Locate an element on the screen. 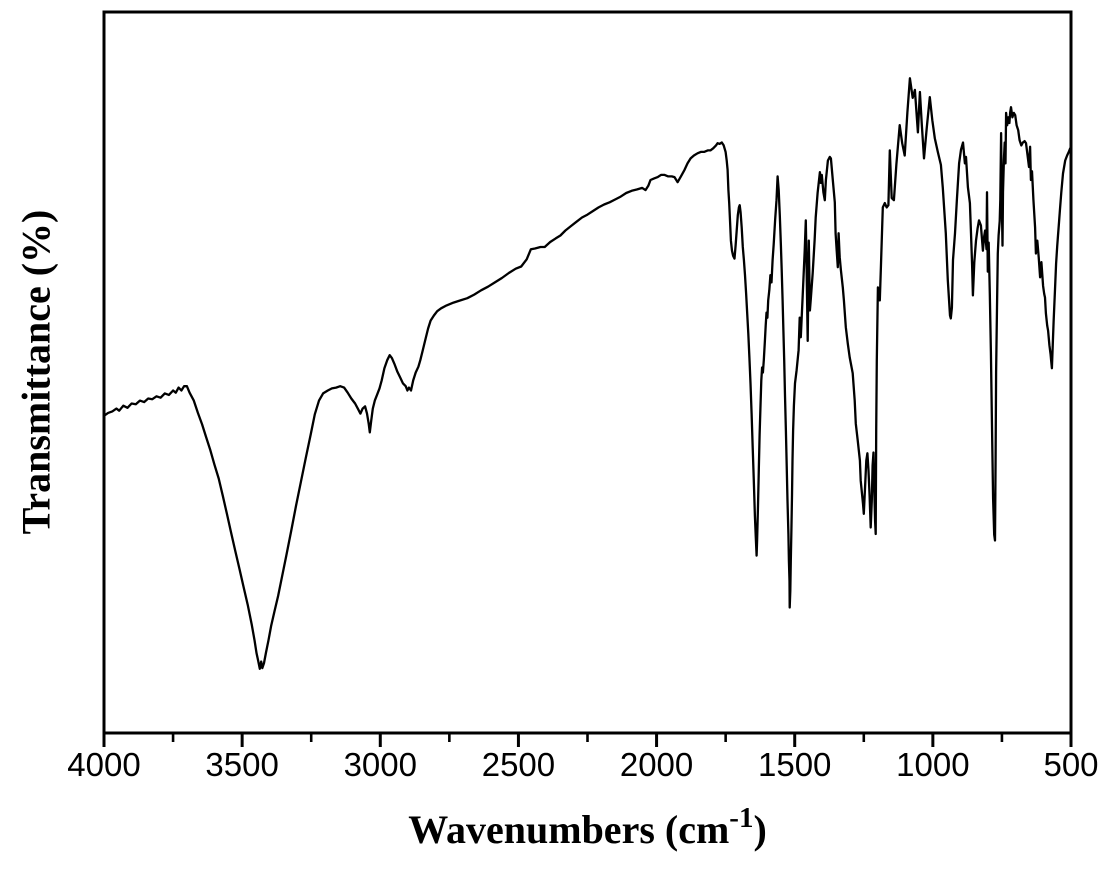 The image size is (1107, 880). x-tick-label: 2500 is located at coordinates (518, 764).